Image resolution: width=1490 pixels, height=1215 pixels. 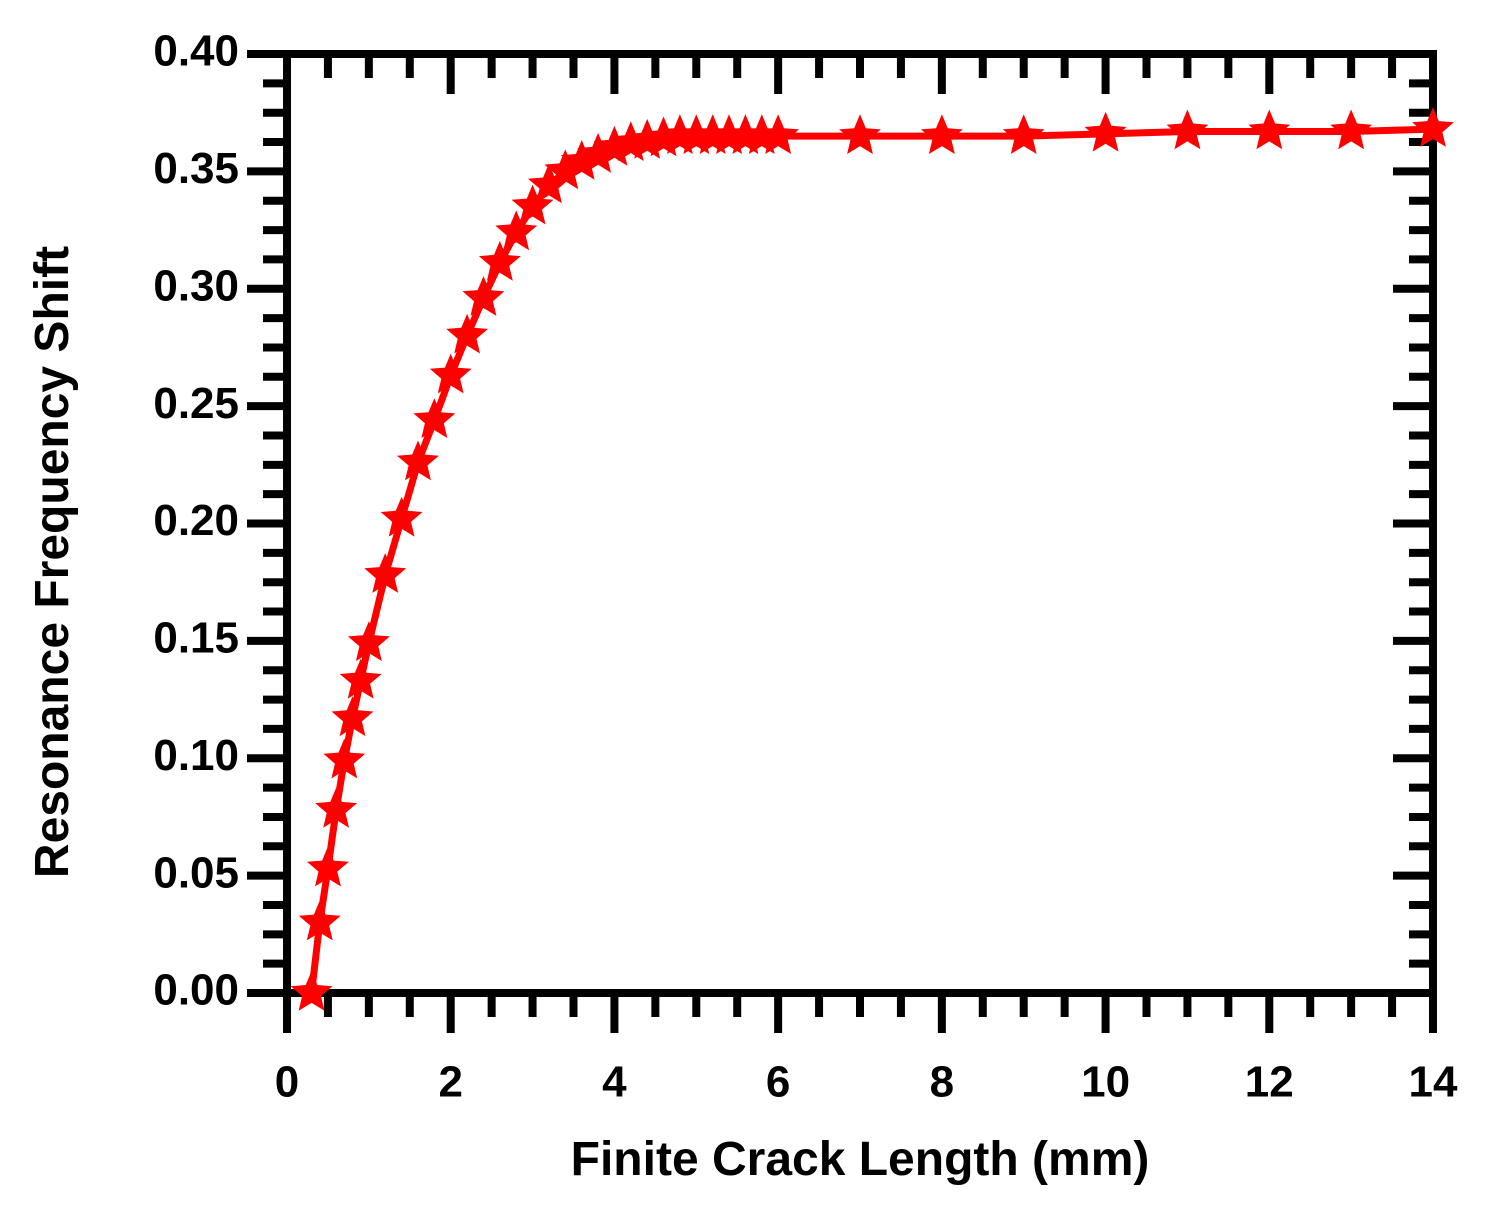 What do you see at coordinates (196, 403) in the screenshot?
I see `y-tick-label: 0.25` at bounding box center [196, 403].